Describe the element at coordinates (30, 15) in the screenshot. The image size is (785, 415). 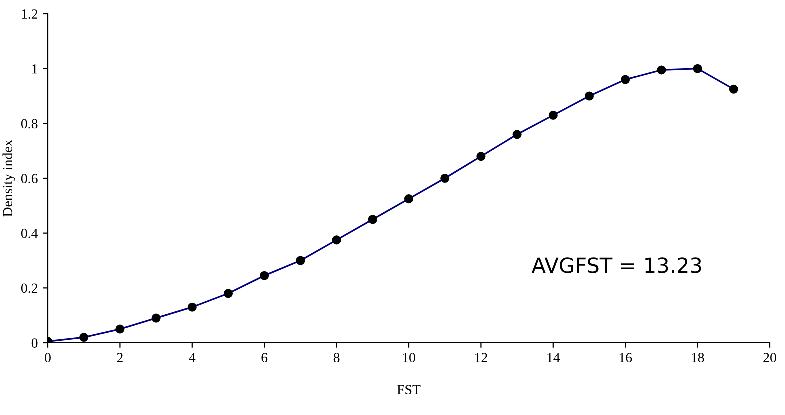
I see `y-tick-label: 1.2` at that location.